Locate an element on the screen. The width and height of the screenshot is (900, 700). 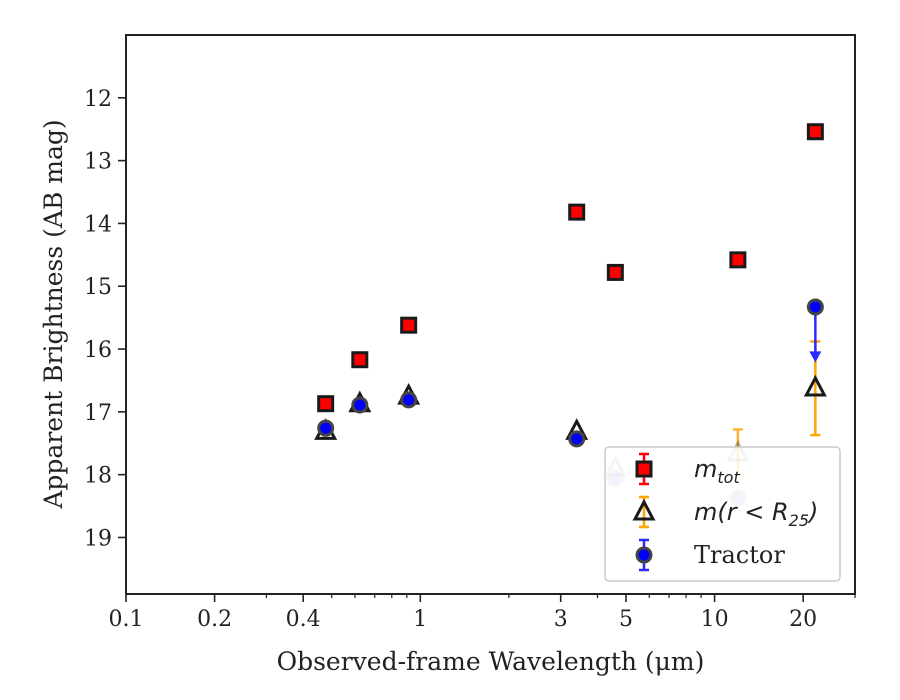
legend-marker-mr25 is located at coordinates (644, 509).